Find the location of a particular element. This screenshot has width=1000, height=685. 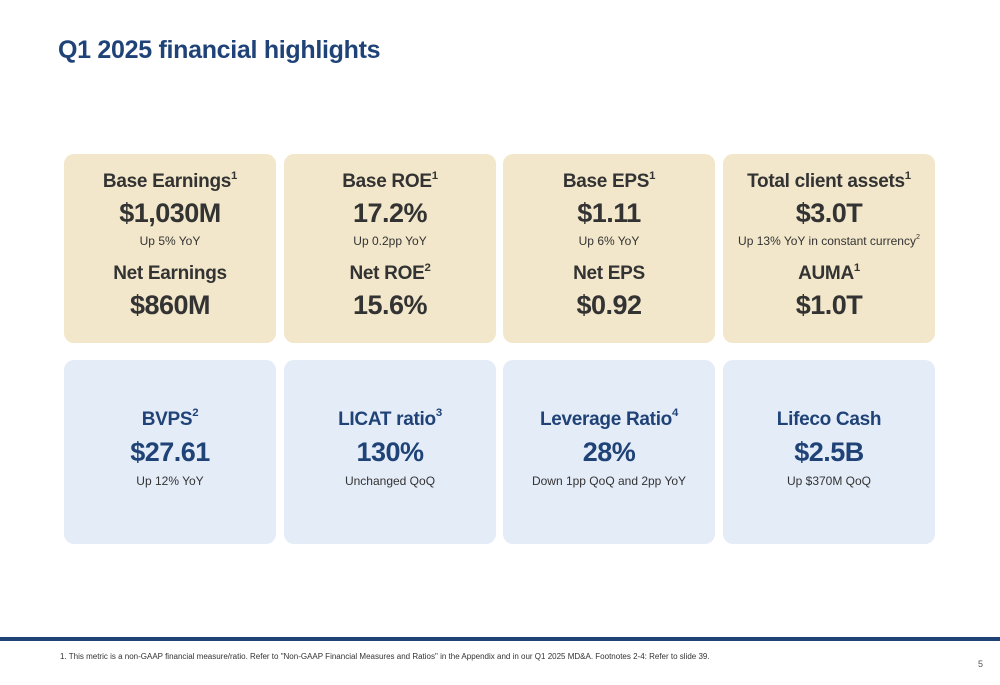

metric-label-secondary: Net Earnings is located at coordinates (170, 273).